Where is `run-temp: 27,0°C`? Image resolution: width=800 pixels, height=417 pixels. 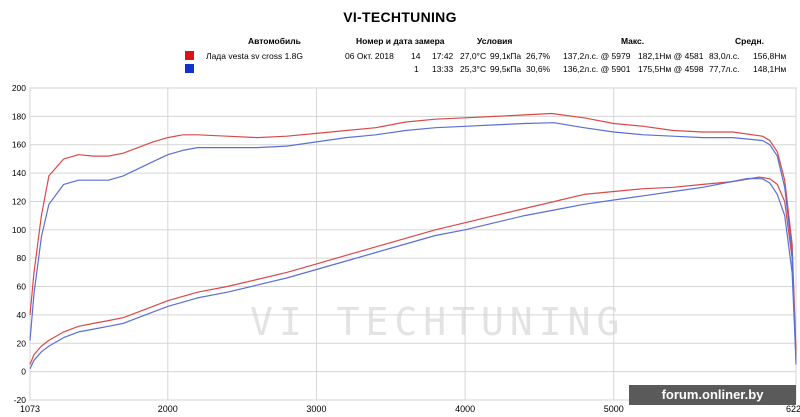
run-temp: 27,0°C is located at coordinates (473, 56).